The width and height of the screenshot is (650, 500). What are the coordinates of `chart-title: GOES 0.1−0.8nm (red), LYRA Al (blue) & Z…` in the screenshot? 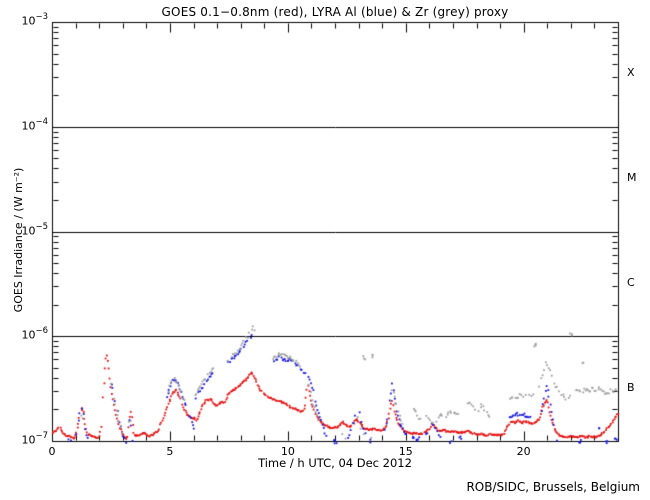 It's located at (335, 12).